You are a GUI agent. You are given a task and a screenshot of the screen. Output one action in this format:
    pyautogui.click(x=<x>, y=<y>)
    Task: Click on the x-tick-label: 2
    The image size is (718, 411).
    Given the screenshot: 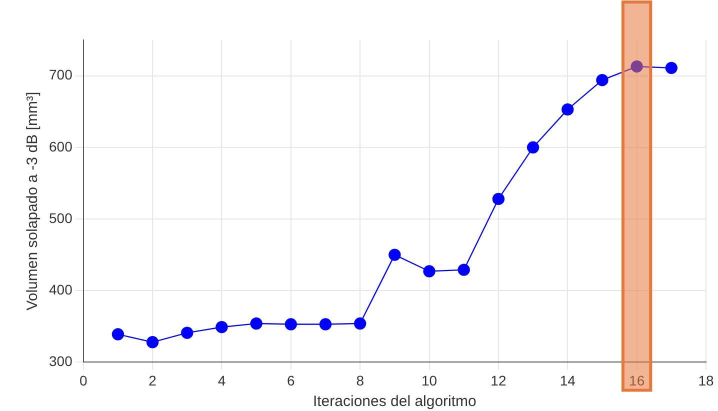 What is the action you would take?
    pyautogui.click(x=152, y=380)
    